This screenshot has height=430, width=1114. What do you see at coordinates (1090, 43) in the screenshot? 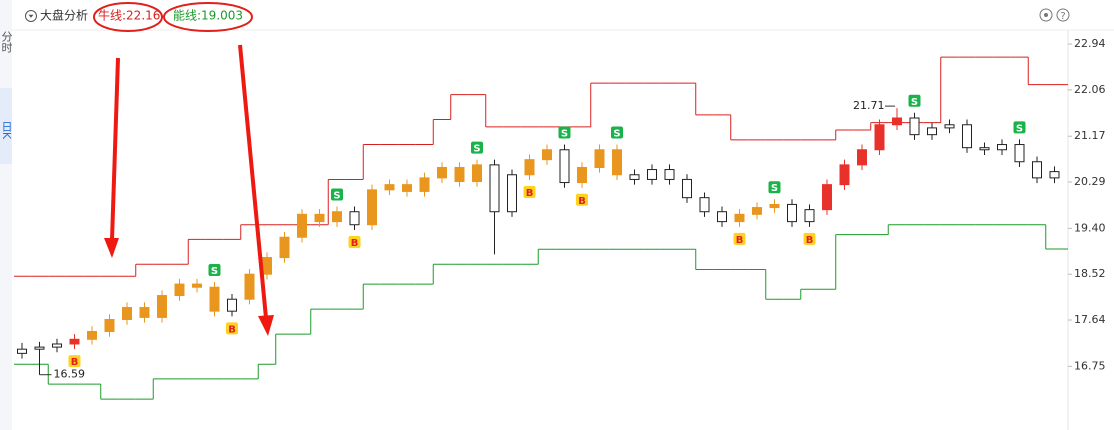
I see `y-tick-label: 22.94` at bounding box center [1090, 43].